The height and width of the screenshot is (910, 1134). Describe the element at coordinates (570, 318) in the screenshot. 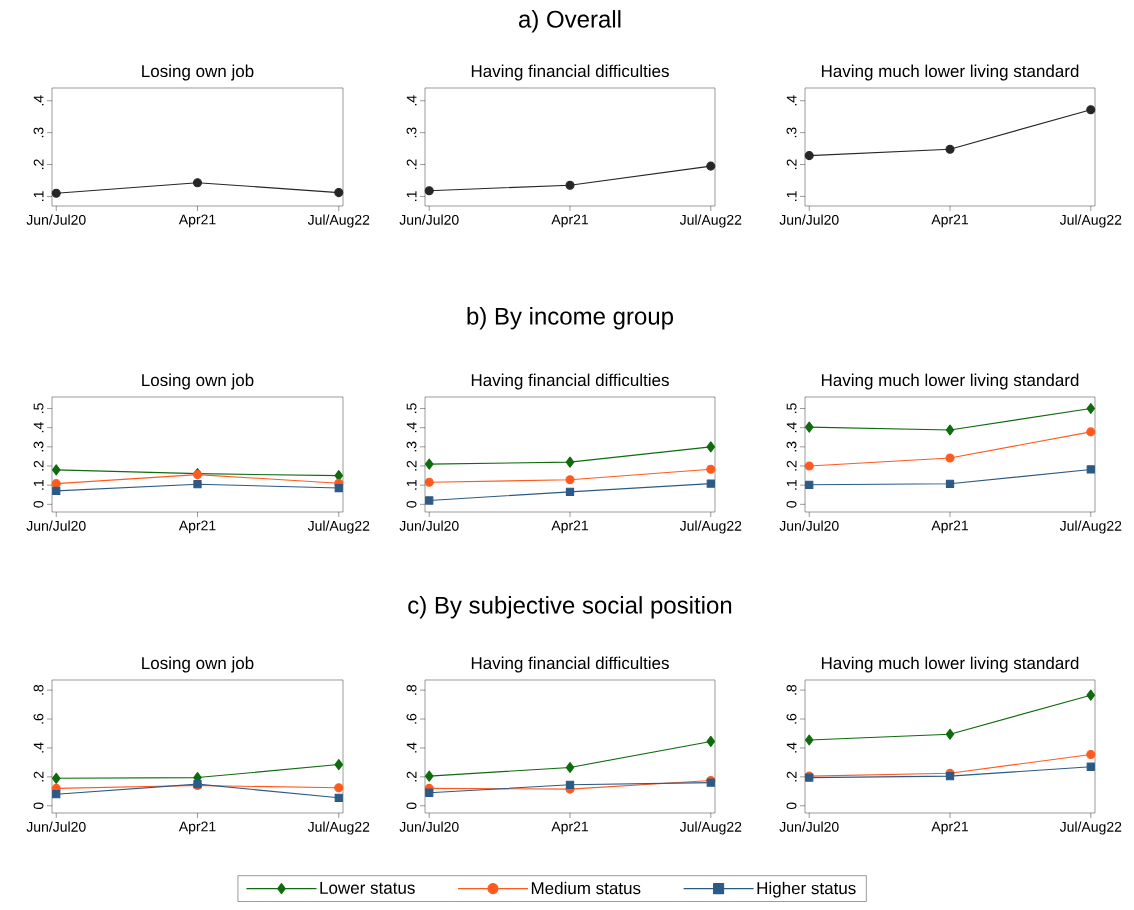

I see `text: b) By income group` at that location.